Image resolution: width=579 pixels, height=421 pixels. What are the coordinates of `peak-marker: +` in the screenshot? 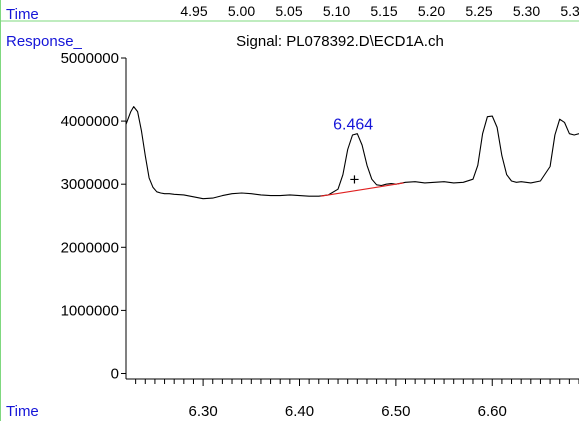 It's located at (354, 179).